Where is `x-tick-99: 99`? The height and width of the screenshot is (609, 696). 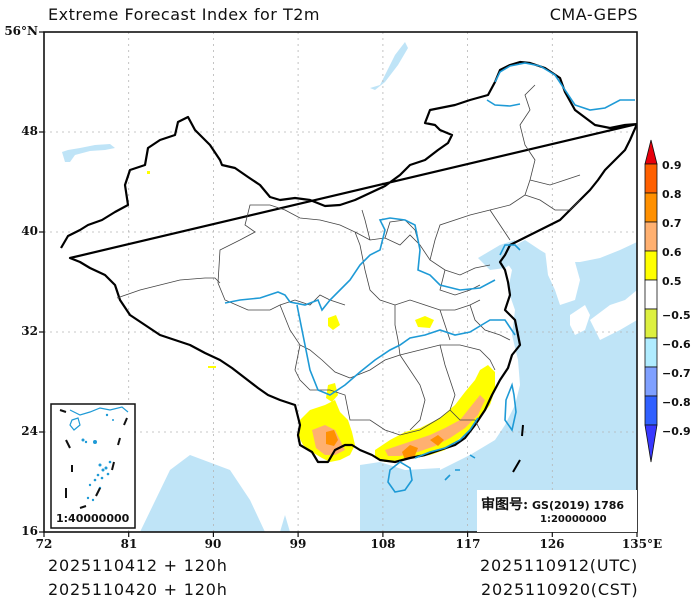 x-tick-99: 99 is located at coordinates (298, 544).